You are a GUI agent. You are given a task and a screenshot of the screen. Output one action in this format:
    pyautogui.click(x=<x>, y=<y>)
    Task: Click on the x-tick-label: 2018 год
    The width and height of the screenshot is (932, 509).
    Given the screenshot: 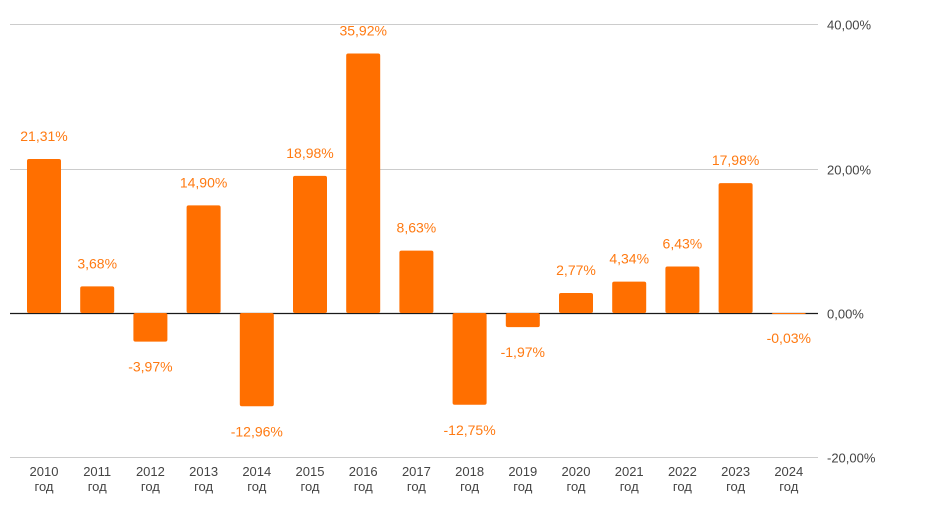 What is the action you would take?
    pyautogui.click(x=469, y=479)
    